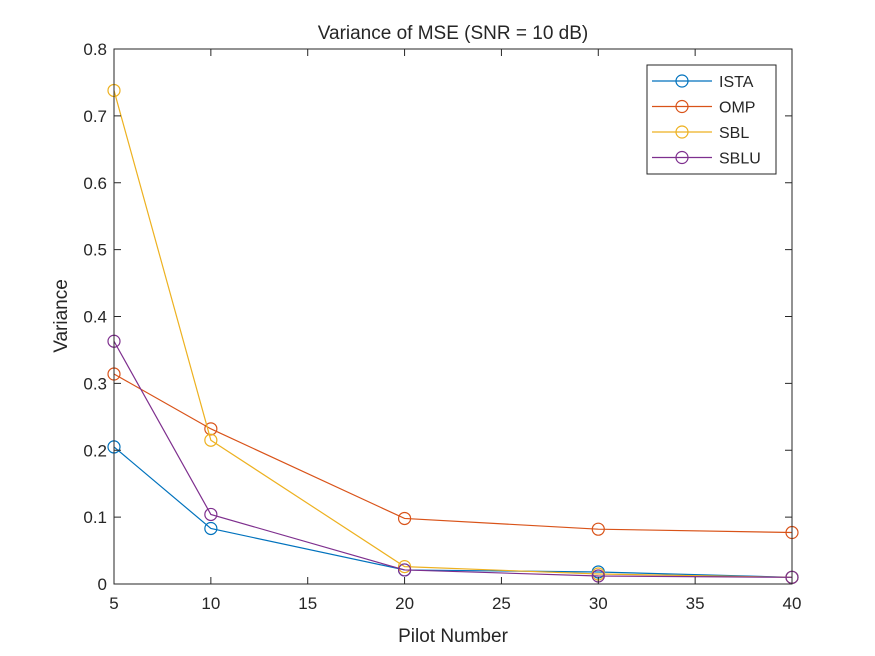  Describe the element at coordinates (95, 450) in the screenshot. I see `y-tick-label: 0.2` at that location.